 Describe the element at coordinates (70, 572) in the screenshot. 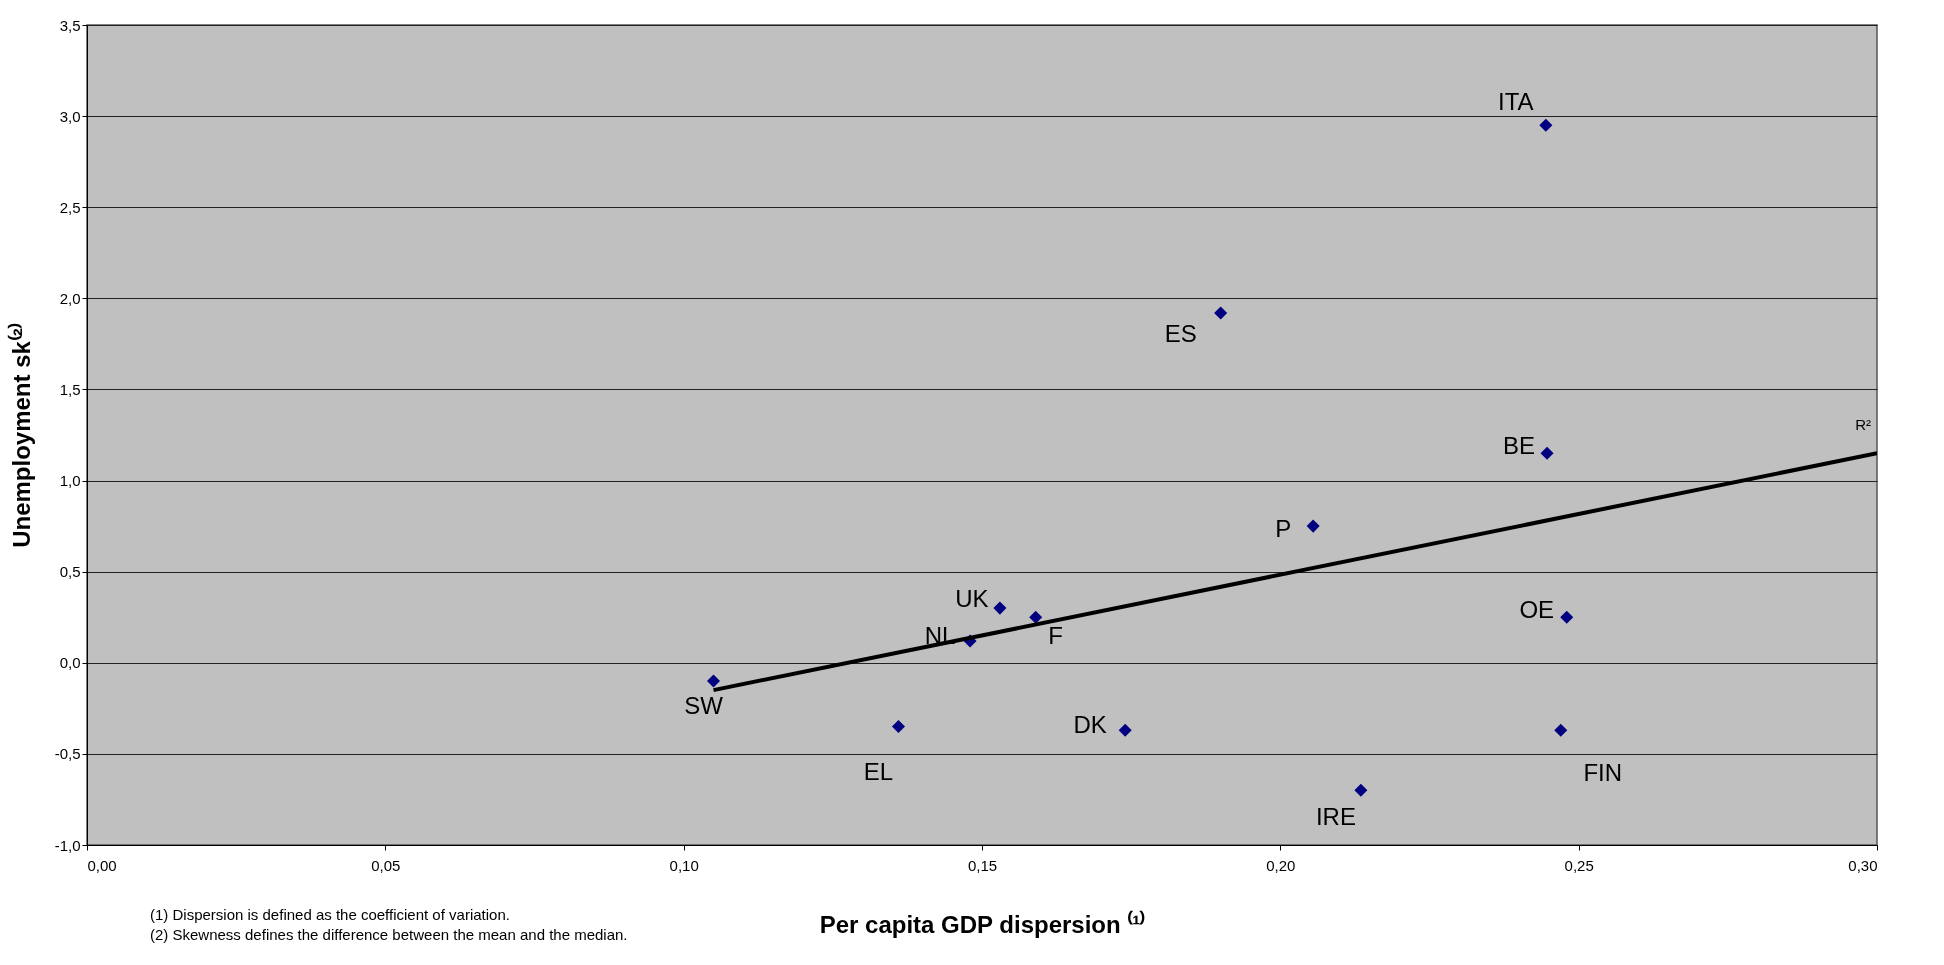

I see `y-tick-label: 0,5` at that location.